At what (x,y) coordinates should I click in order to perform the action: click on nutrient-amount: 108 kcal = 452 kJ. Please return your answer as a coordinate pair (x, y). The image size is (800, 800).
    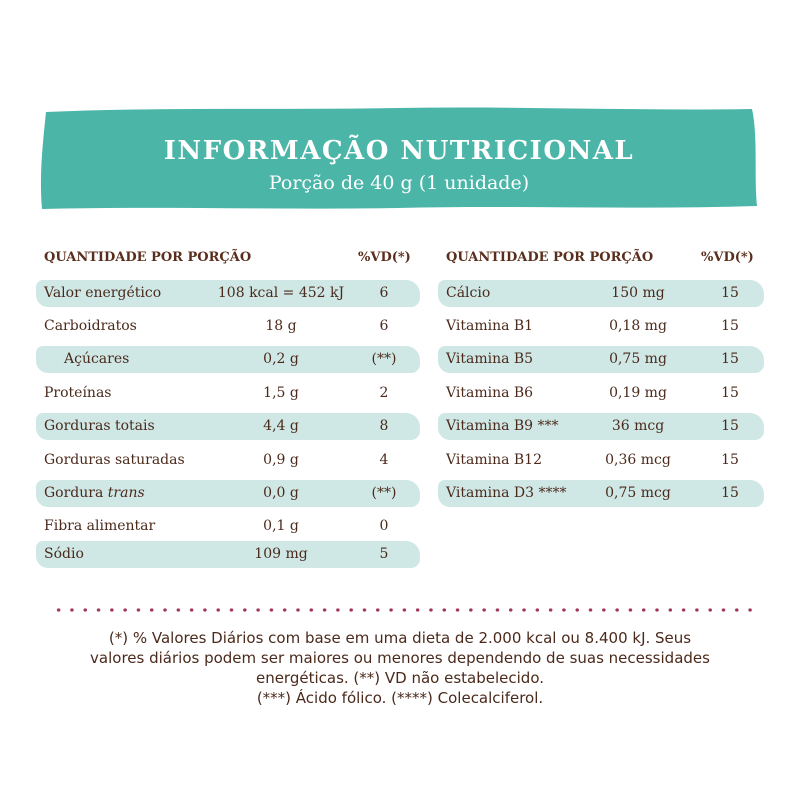
    Looking at the image, I should click on (281, 293).